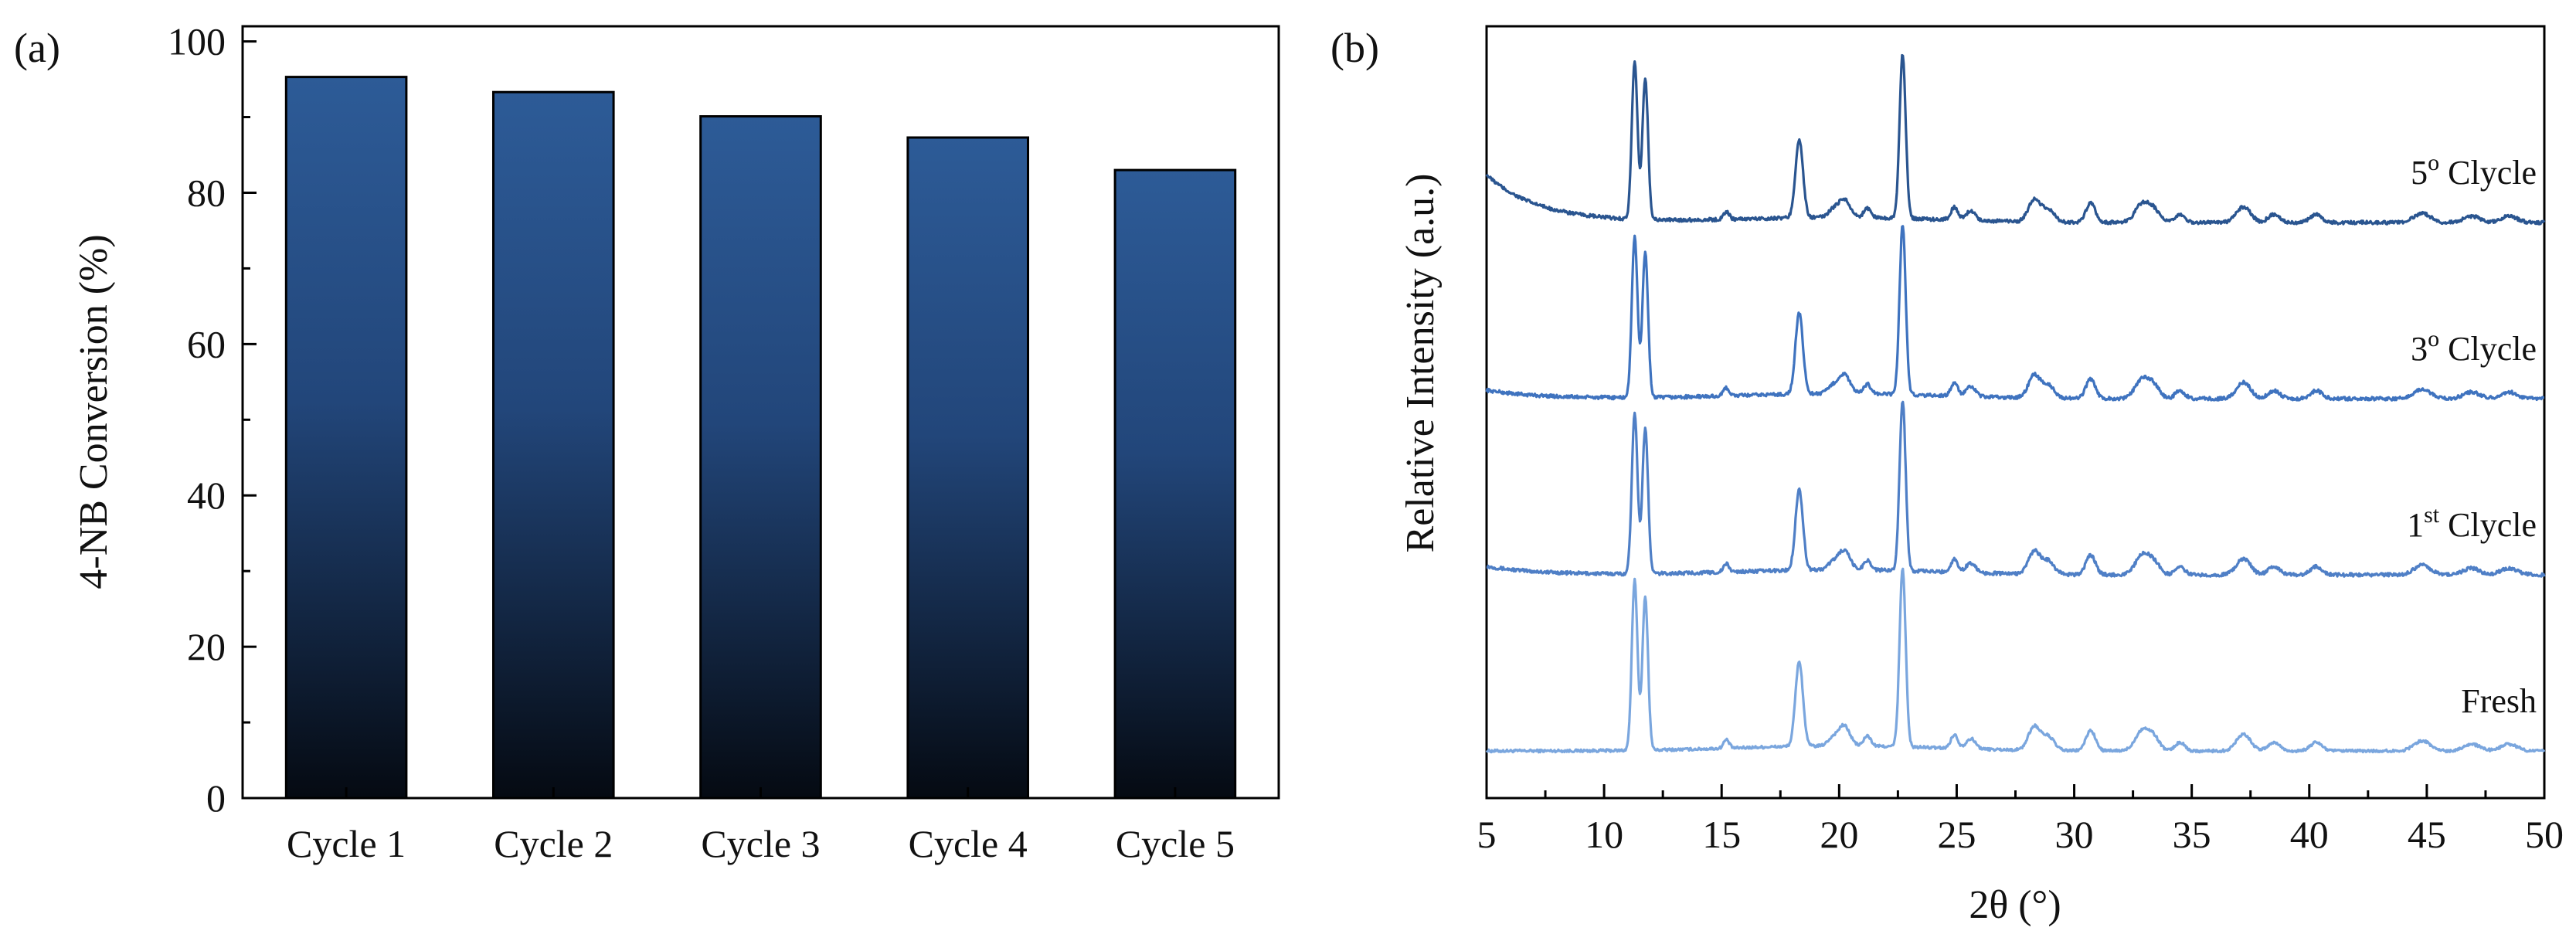  Describe the element at coordinates (2474, 347) in the screenshot. I see `xrd-trace-label: 3o Clycle` at that location.